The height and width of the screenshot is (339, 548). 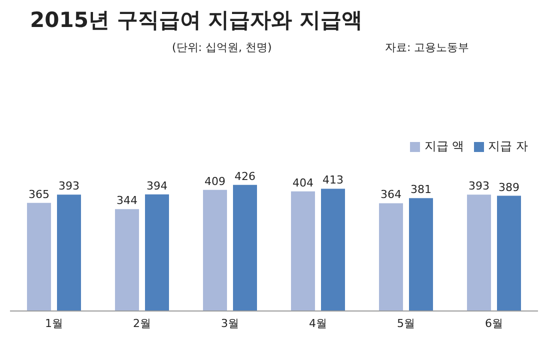 What do you see at coordinates (222, 47) in the screenshot?
I see `chart-subtitle: (단위: 십억원, 천명)` at bounding box center [222, 47].